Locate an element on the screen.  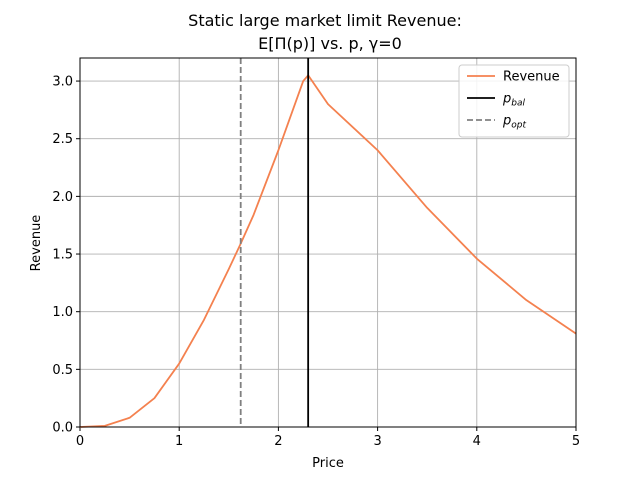
legend-box is located at coordinates (514, 101).